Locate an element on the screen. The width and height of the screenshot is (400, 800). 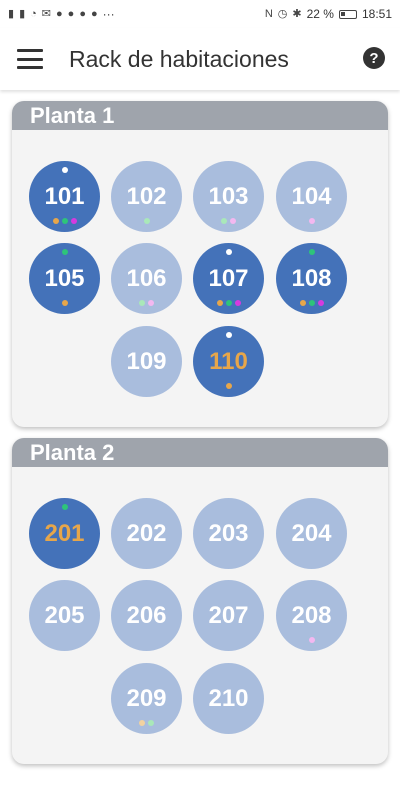
room-208: 208 is located at coordinates (311, 615).